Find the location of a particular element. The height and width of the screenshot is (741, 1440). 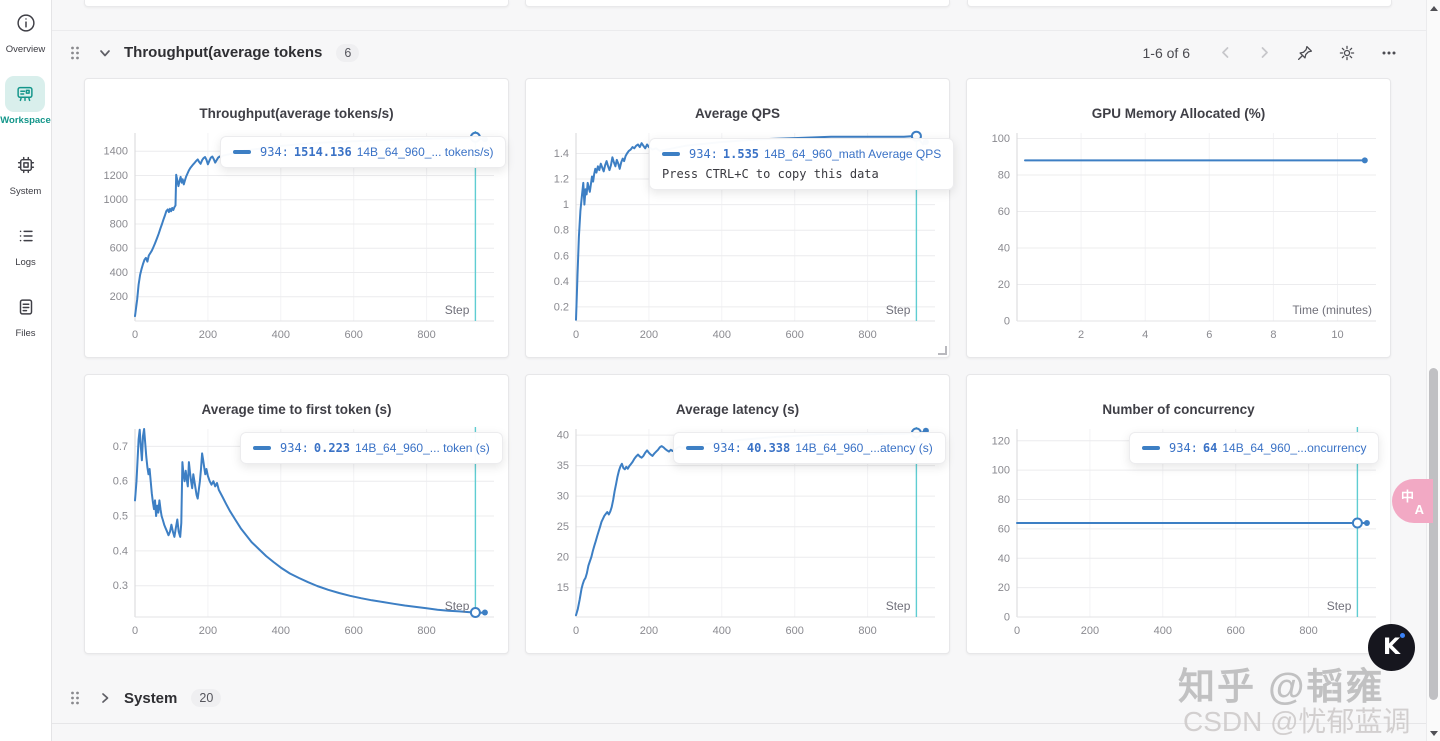

gear-icon is located at coordinates (1347, 53).